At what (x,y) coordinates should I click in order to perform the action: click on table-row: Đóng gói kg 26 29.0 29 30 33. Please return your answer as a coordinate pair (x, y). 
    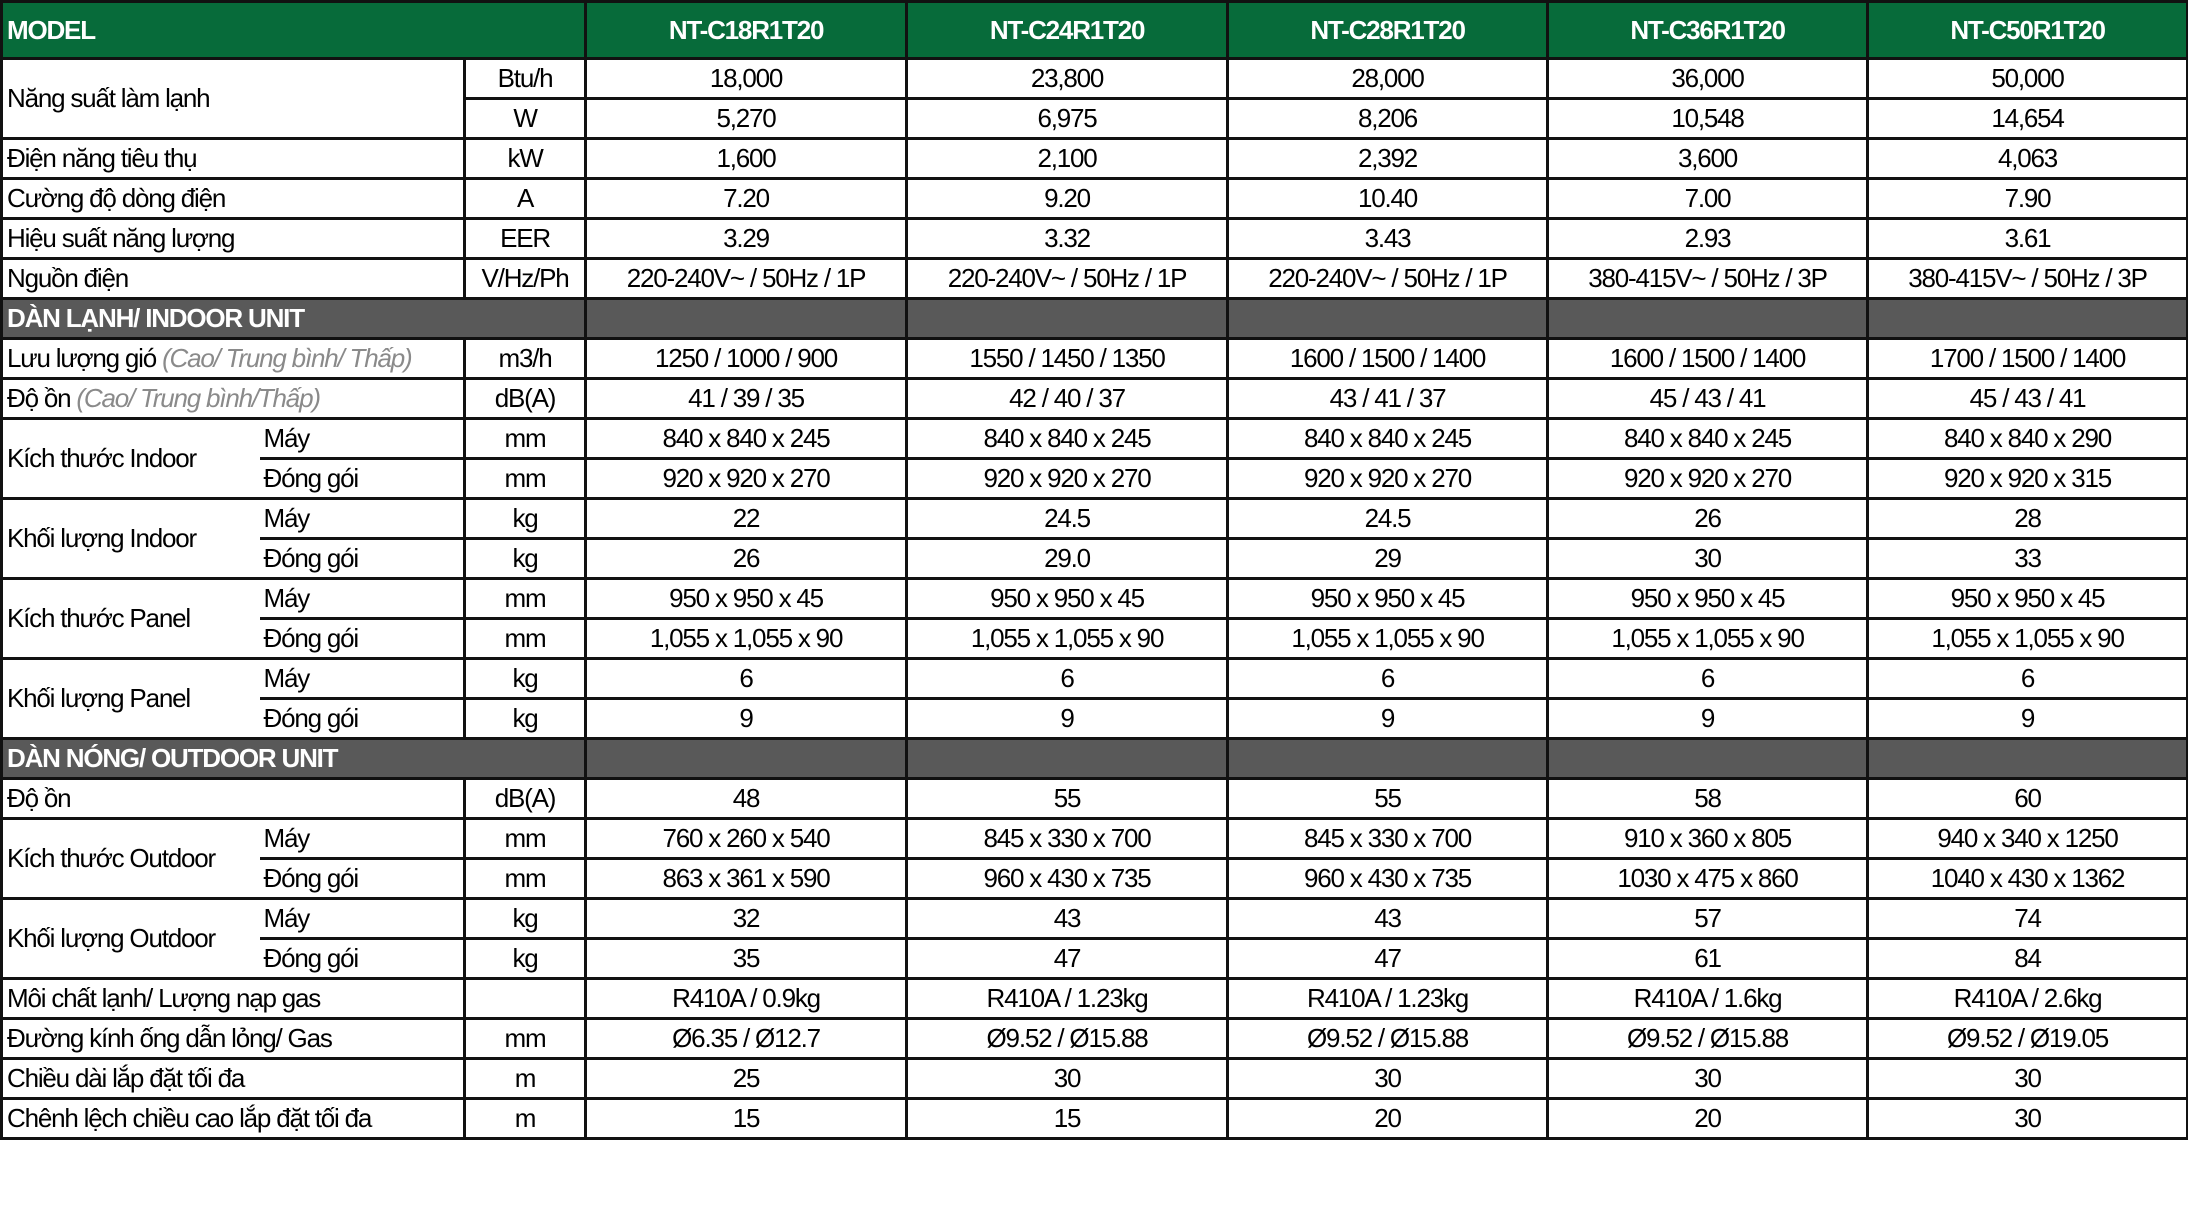
    Looking at the image, I should click on (1095, 558).